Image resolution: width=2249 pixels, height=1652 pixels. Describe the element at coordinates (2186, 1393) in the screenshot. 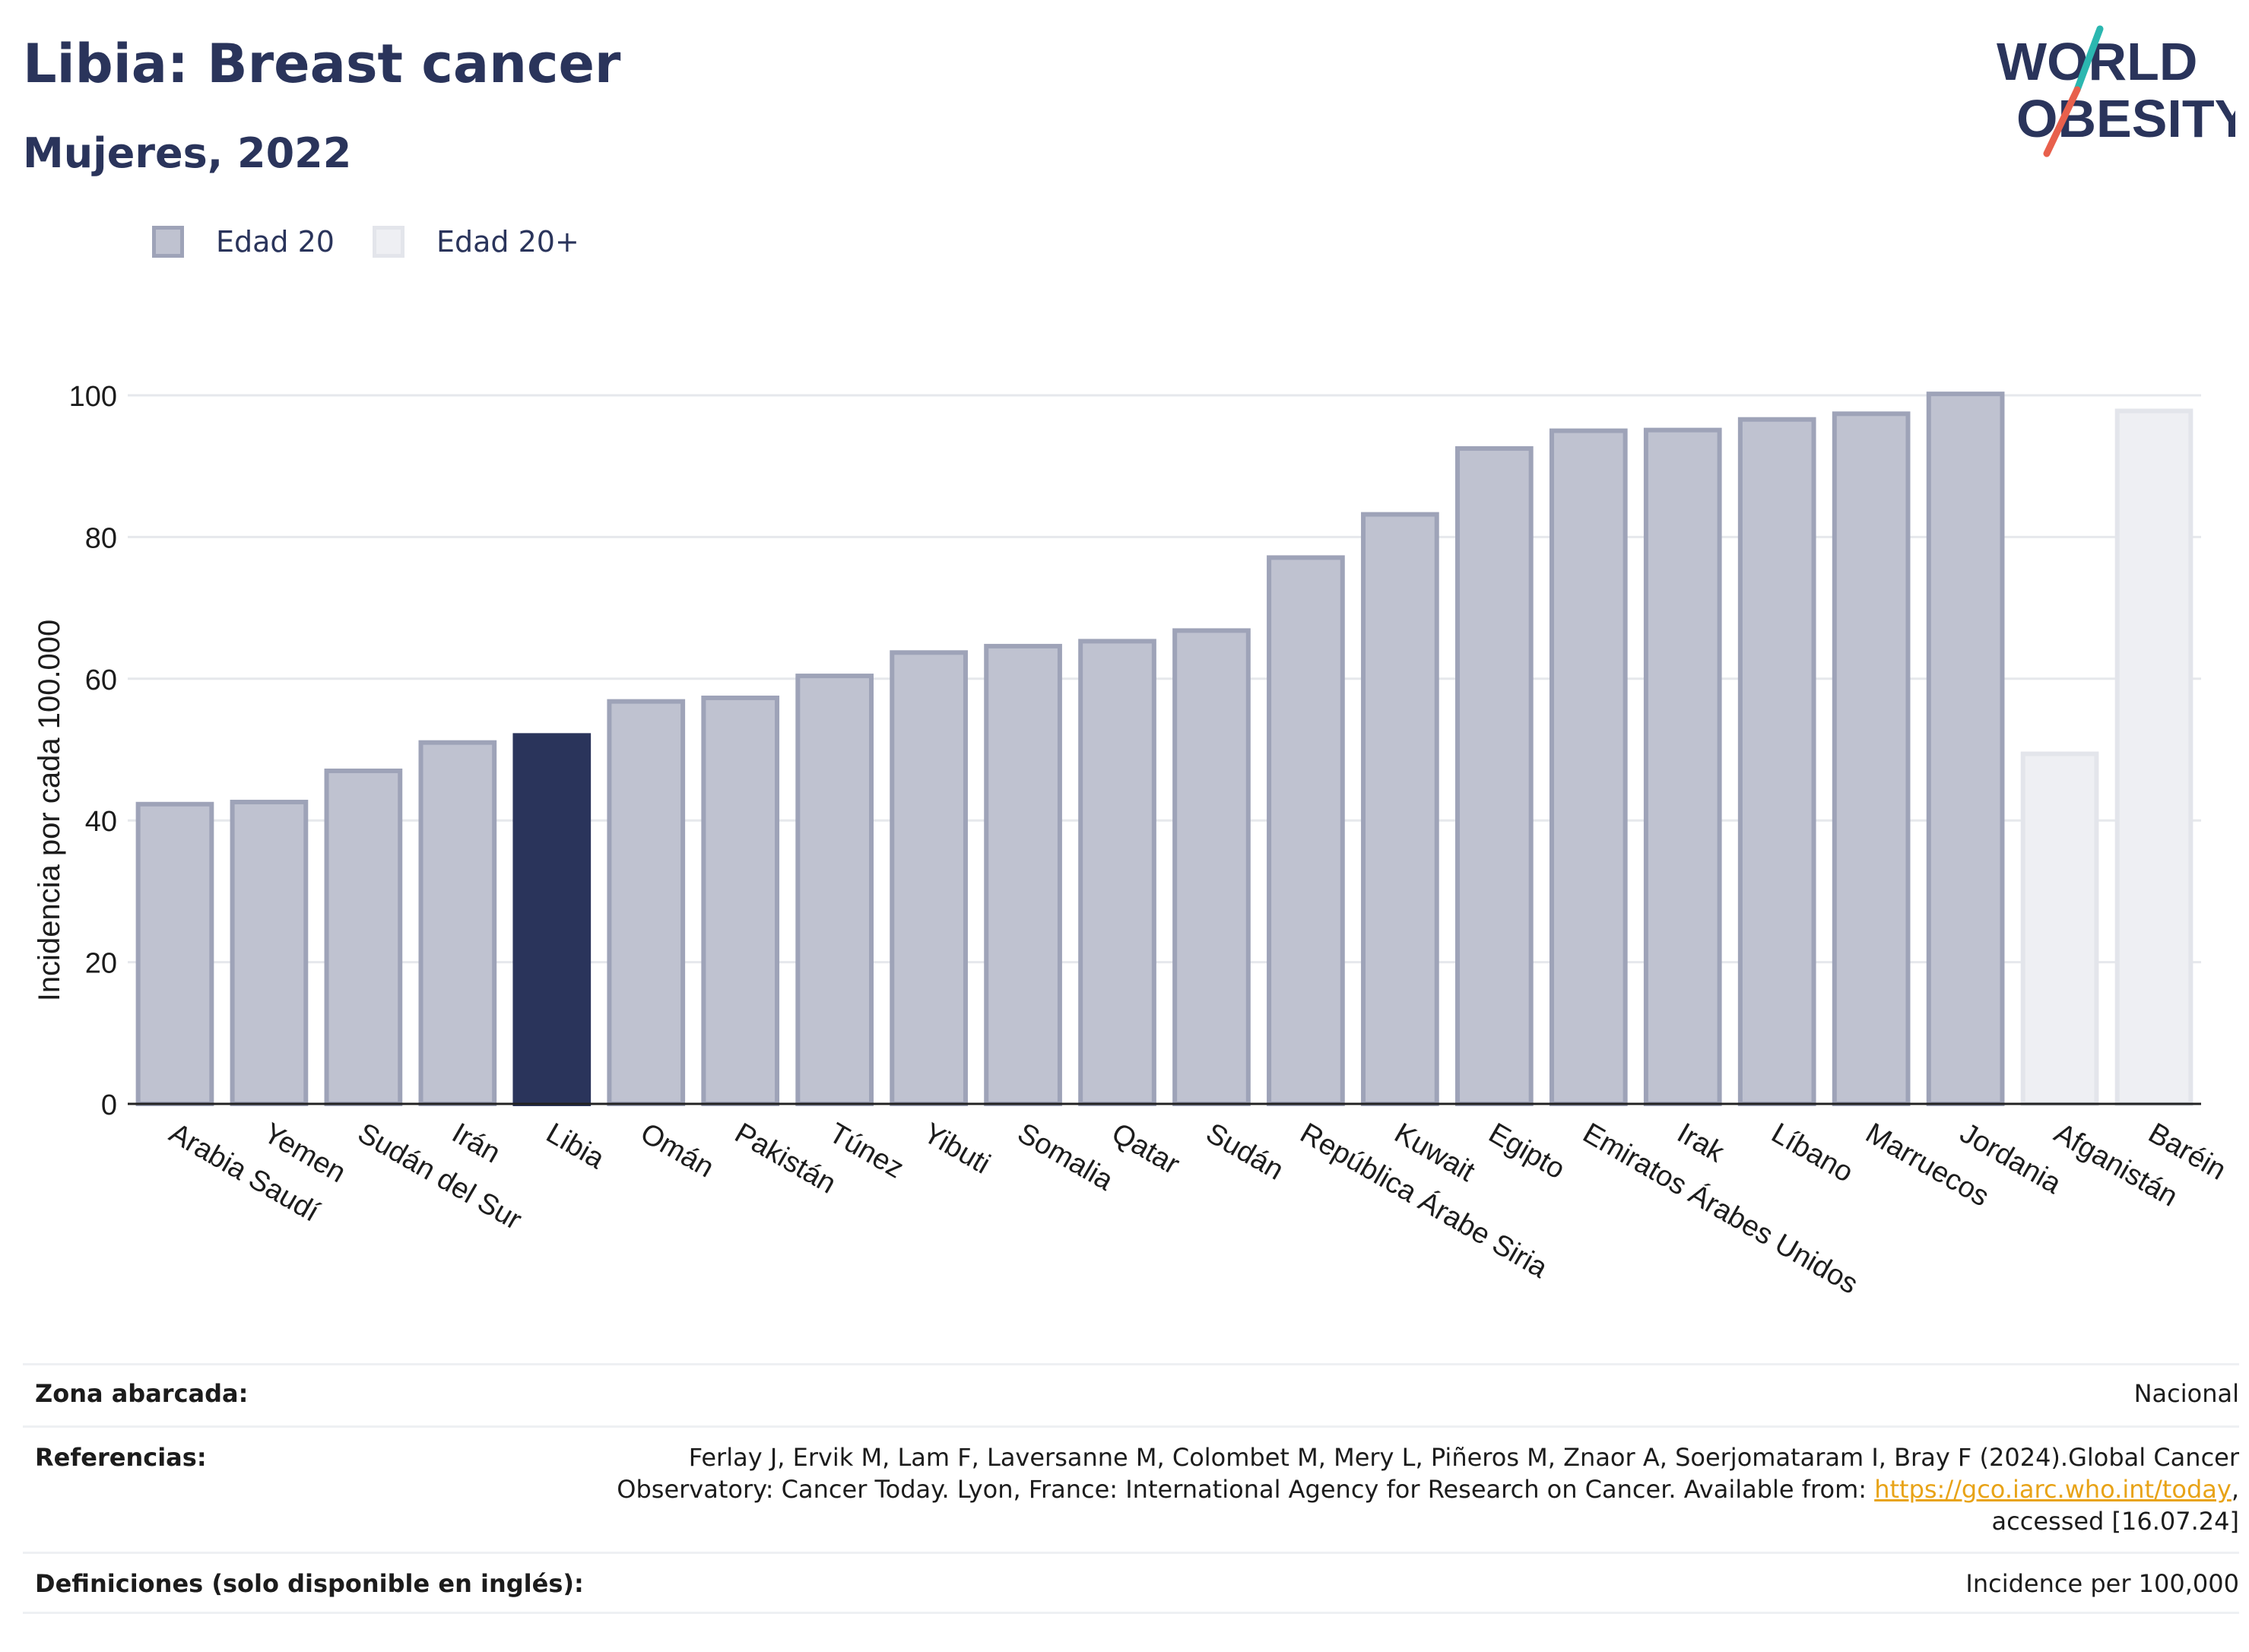

I see `zona-value: Nacional` at that location.